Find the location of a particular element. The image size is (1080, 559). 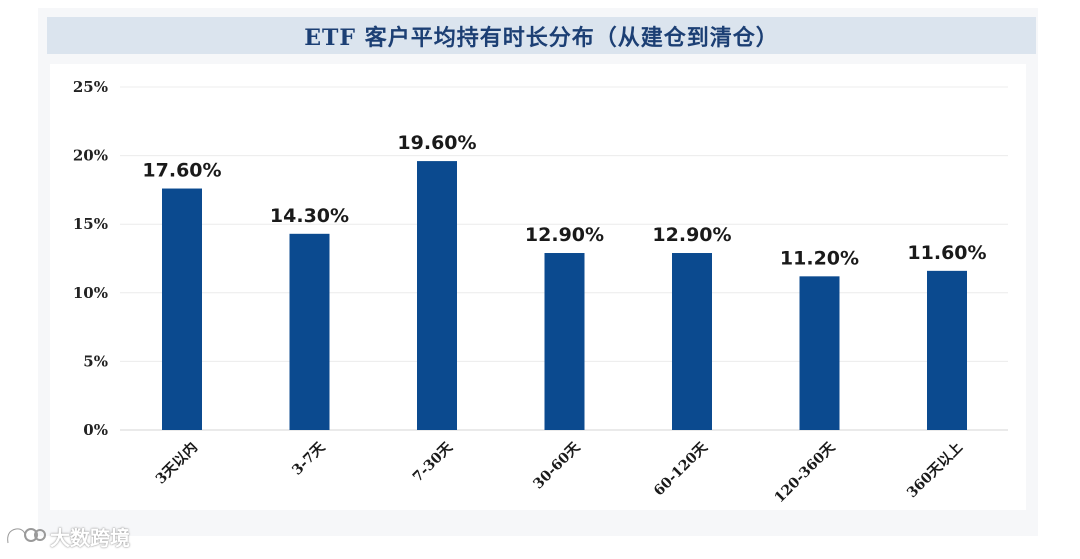

x-category-label: 360天以上 is located at coordinates (935, 471).